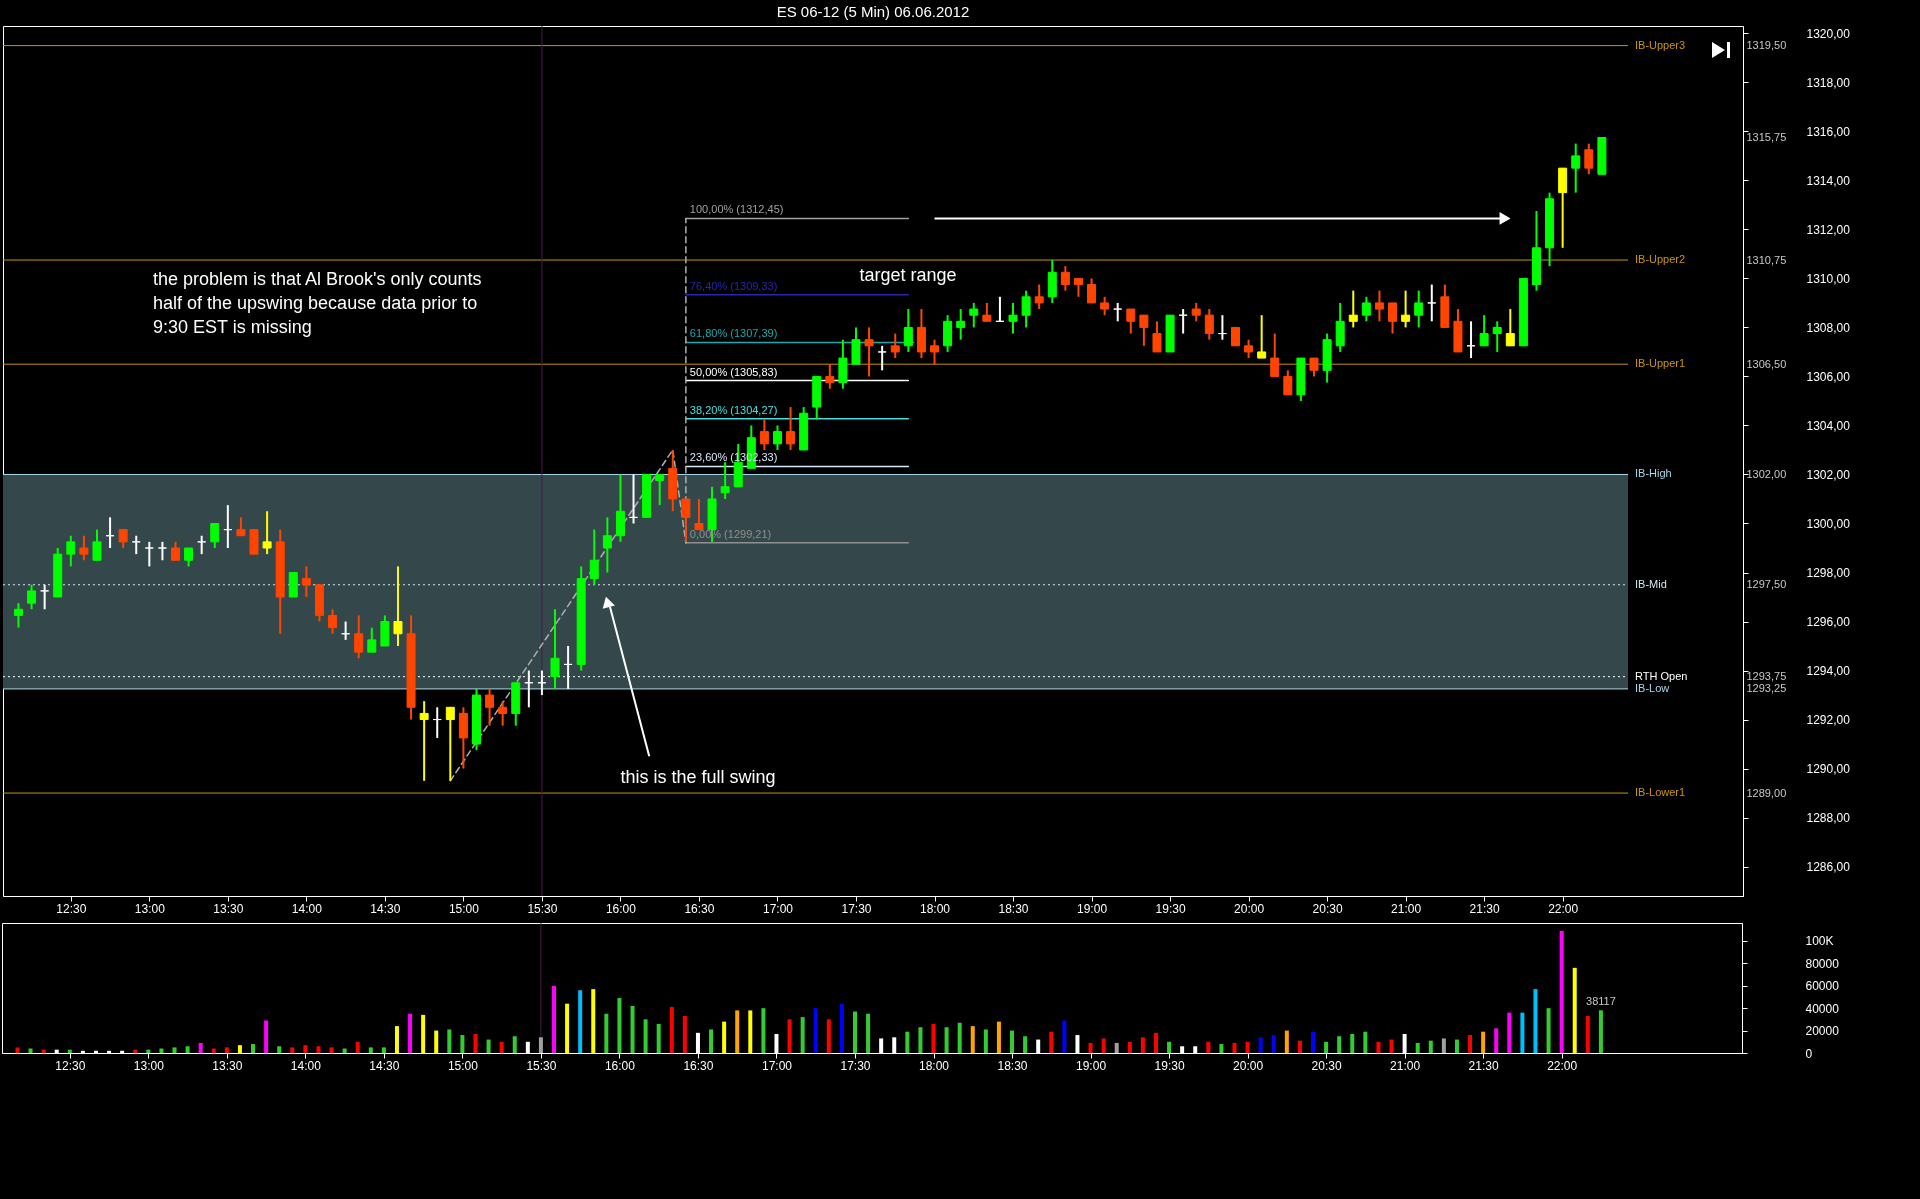 The width and height of the screenshot is (1920, 1199). What do you see at coordinates (1766, 259) in the screenshot?
I see `y2-tick-label: 1310,75` at bounding box center [1766, 259].